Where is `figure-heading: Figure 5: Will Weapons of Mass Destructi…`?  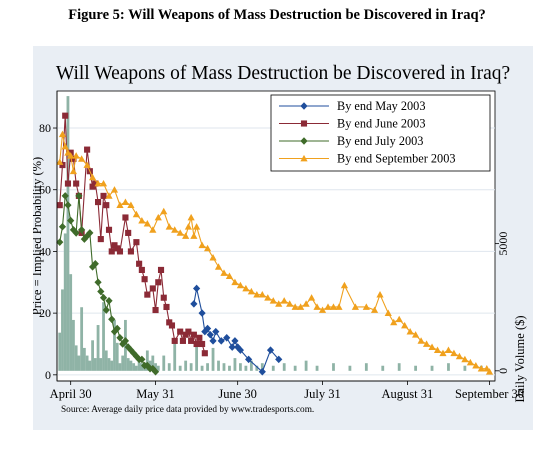
figure-heading: Figure 5: Will Weapons of Mass Destructi… is located at coordinates (277, 15).